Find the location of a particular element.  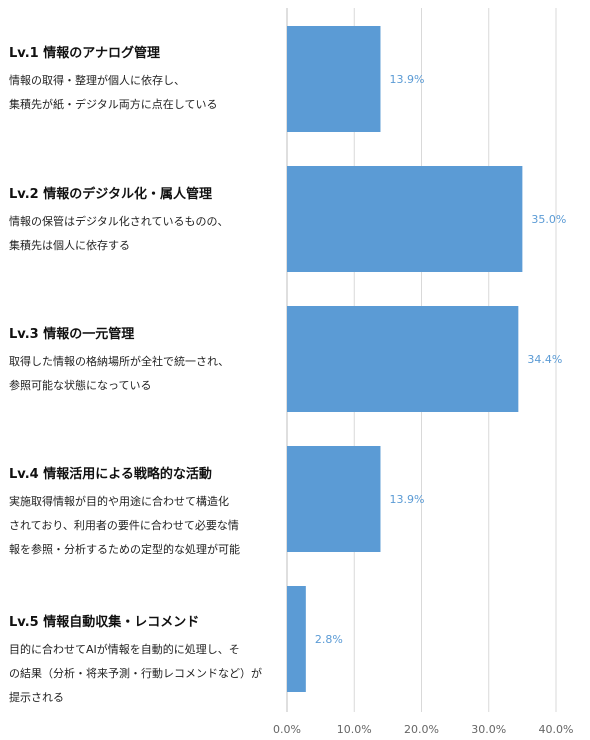

category-title: Lv.2 情報のデジタル化・属人管理 is located at coordinates (110, 194).